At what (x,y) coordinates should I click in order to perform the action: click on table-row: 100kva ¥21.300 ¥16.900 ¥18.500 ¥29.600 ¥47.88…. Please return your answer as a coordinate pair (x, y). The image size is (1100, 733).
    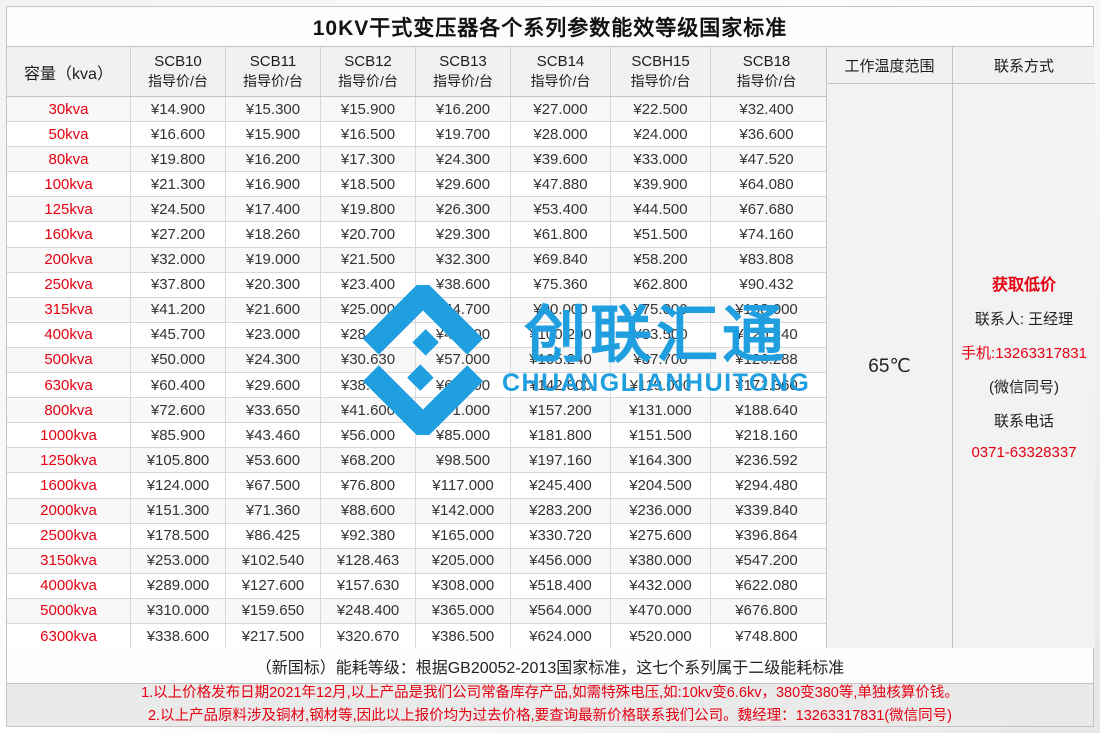
    Looking at the image, I should click on (416, 185).